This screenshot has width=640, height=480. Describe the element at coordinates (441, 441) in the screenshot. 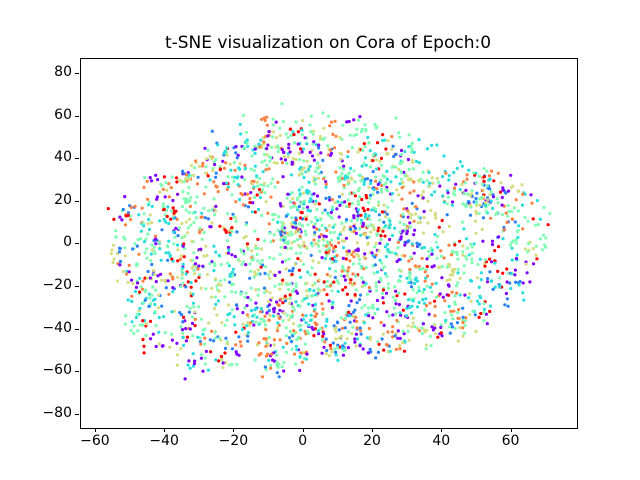

I see `x-tick-label: 40` at that location.